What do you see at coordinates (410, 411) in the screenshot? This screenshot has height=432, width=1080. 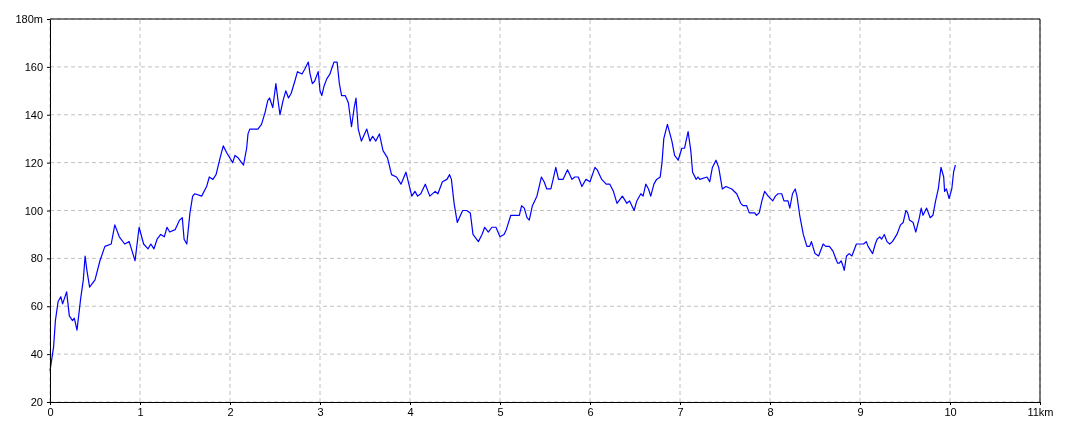 I see `x-tick-label: 4` at bounding box center [410, 411].